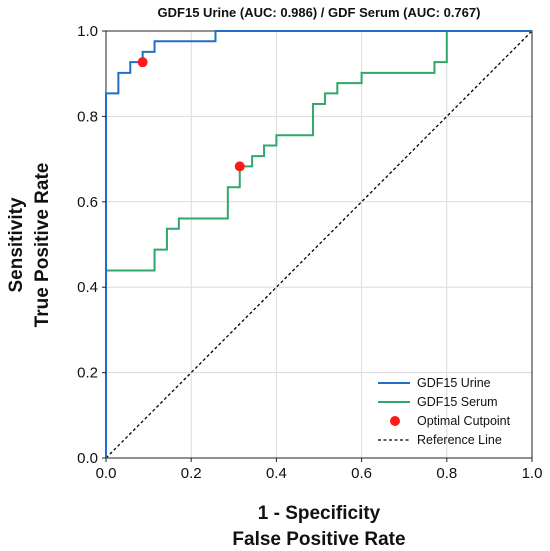 The height and width of the screenshot is (551, 550). Describe the element at coordinates (87, 116) in the screenshot. I see `y-tick-label: 0.8` at that location.